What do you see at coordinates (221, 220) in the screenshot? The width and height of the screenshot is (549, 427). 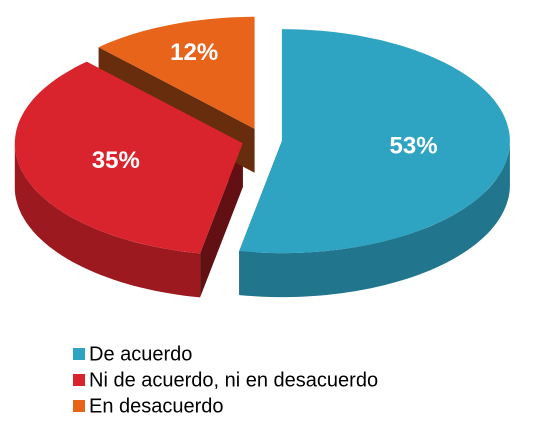 I see `slice-side` at bounding box center [221, 220].